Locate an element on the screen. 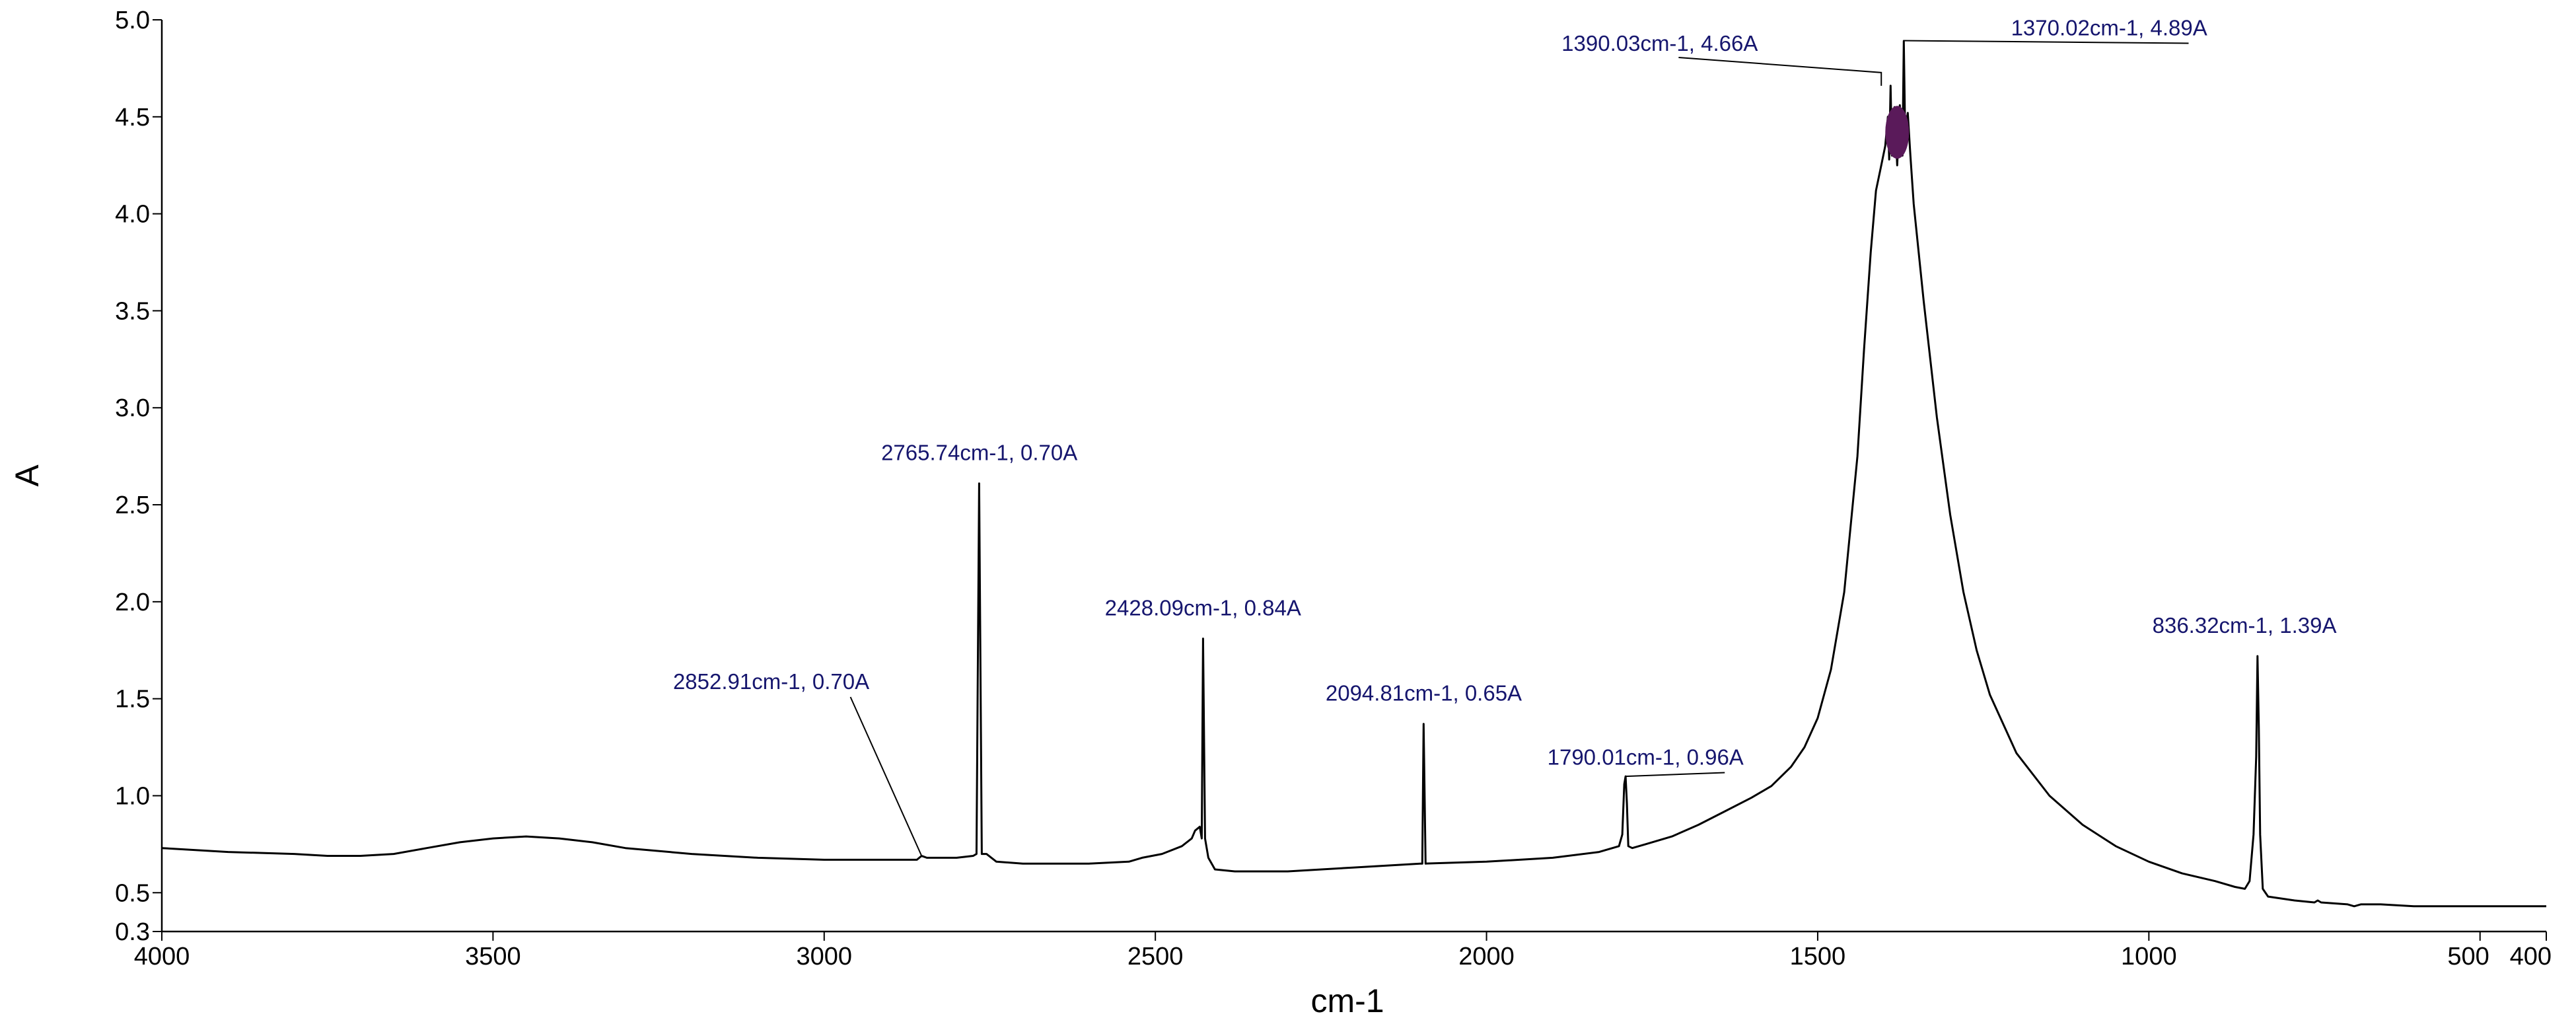 This screenshot has width=2576, height=1024. peak-label: 2428.09cm-1, 0.84A is located at coordinates (1203, 607).